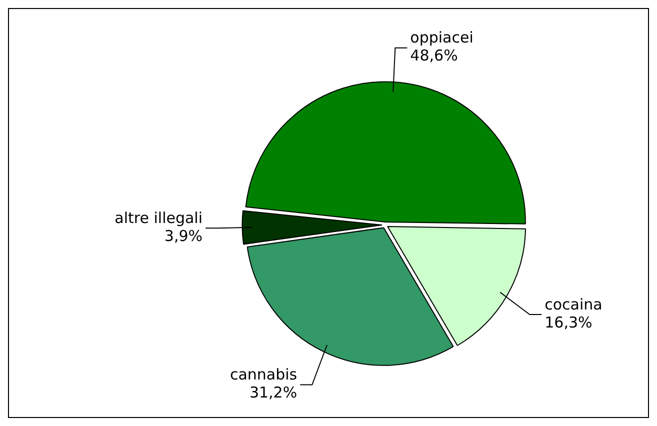  Describe the element at coordinates (442, 37) in the screenshot. I see `slice-label: oppiacei` at that location.